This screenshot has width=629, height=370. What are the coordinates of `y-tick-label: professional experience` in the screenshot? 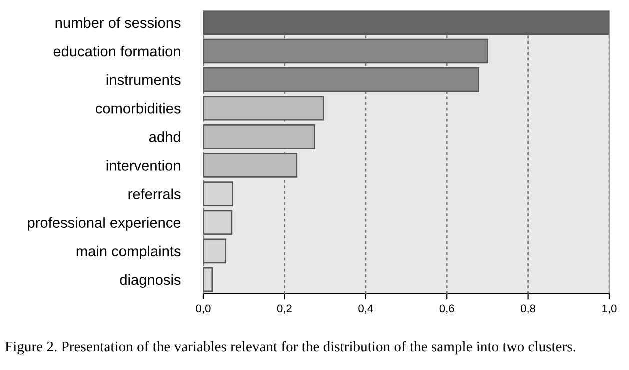 It's located at (104, 224).